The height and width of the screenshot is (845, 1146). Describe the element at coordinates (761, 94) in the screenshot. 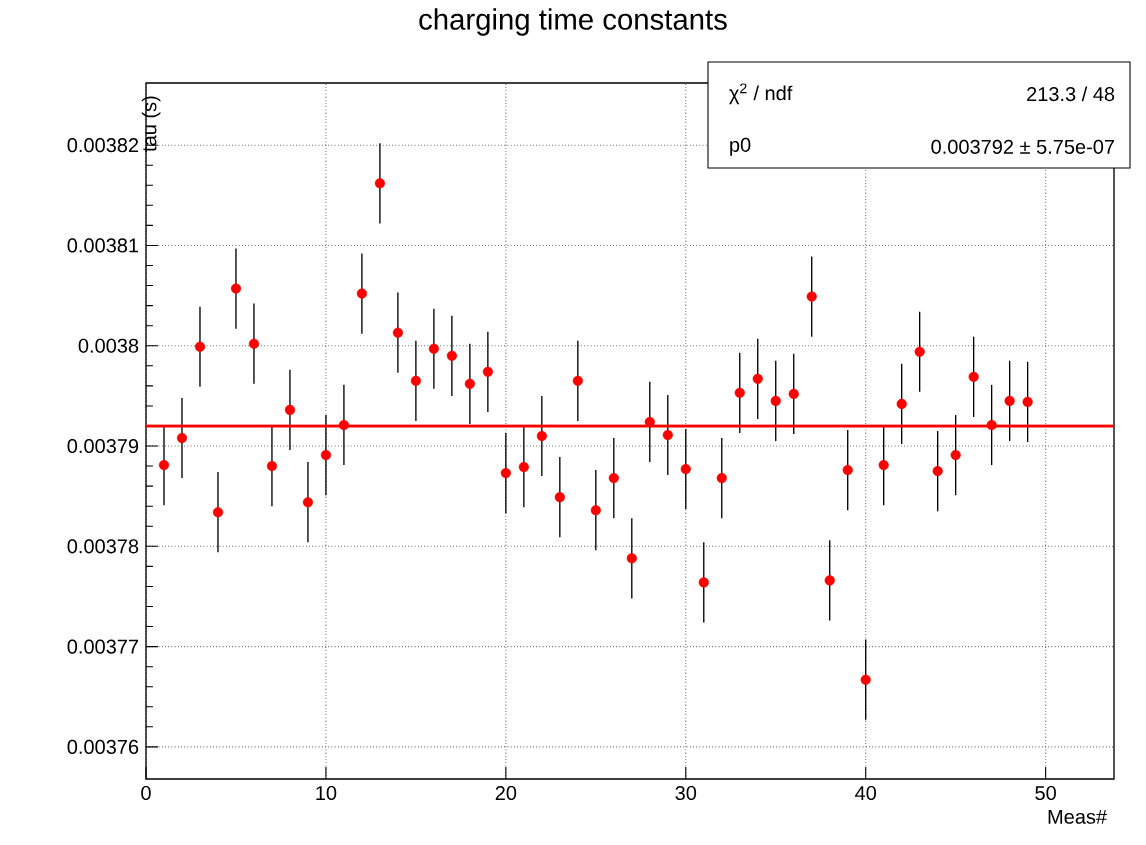

I see `annotation: χ$^{2}$ / ndf` at that location.